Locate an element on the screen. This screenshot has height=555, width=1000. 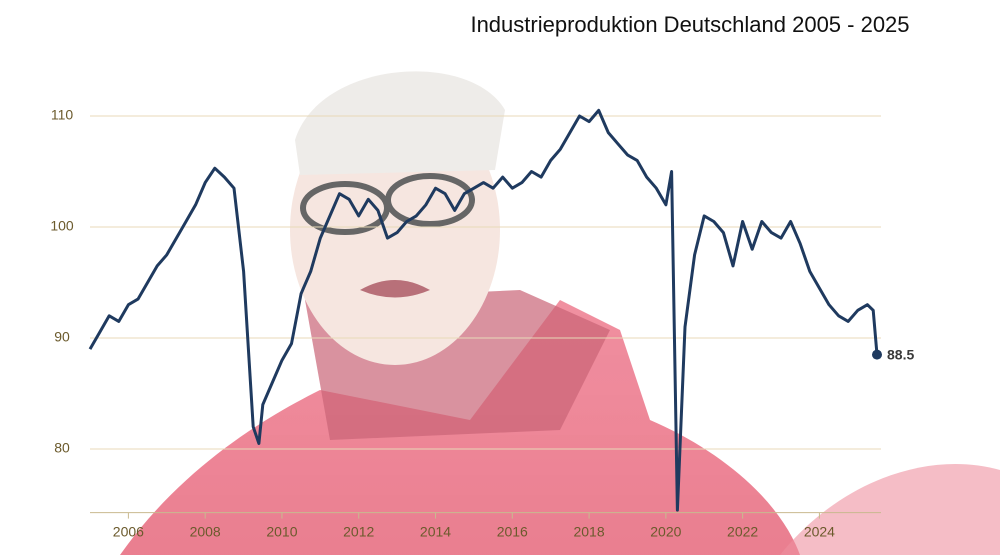
x-tick-label: 2018 is located at coordinates (588, 532).